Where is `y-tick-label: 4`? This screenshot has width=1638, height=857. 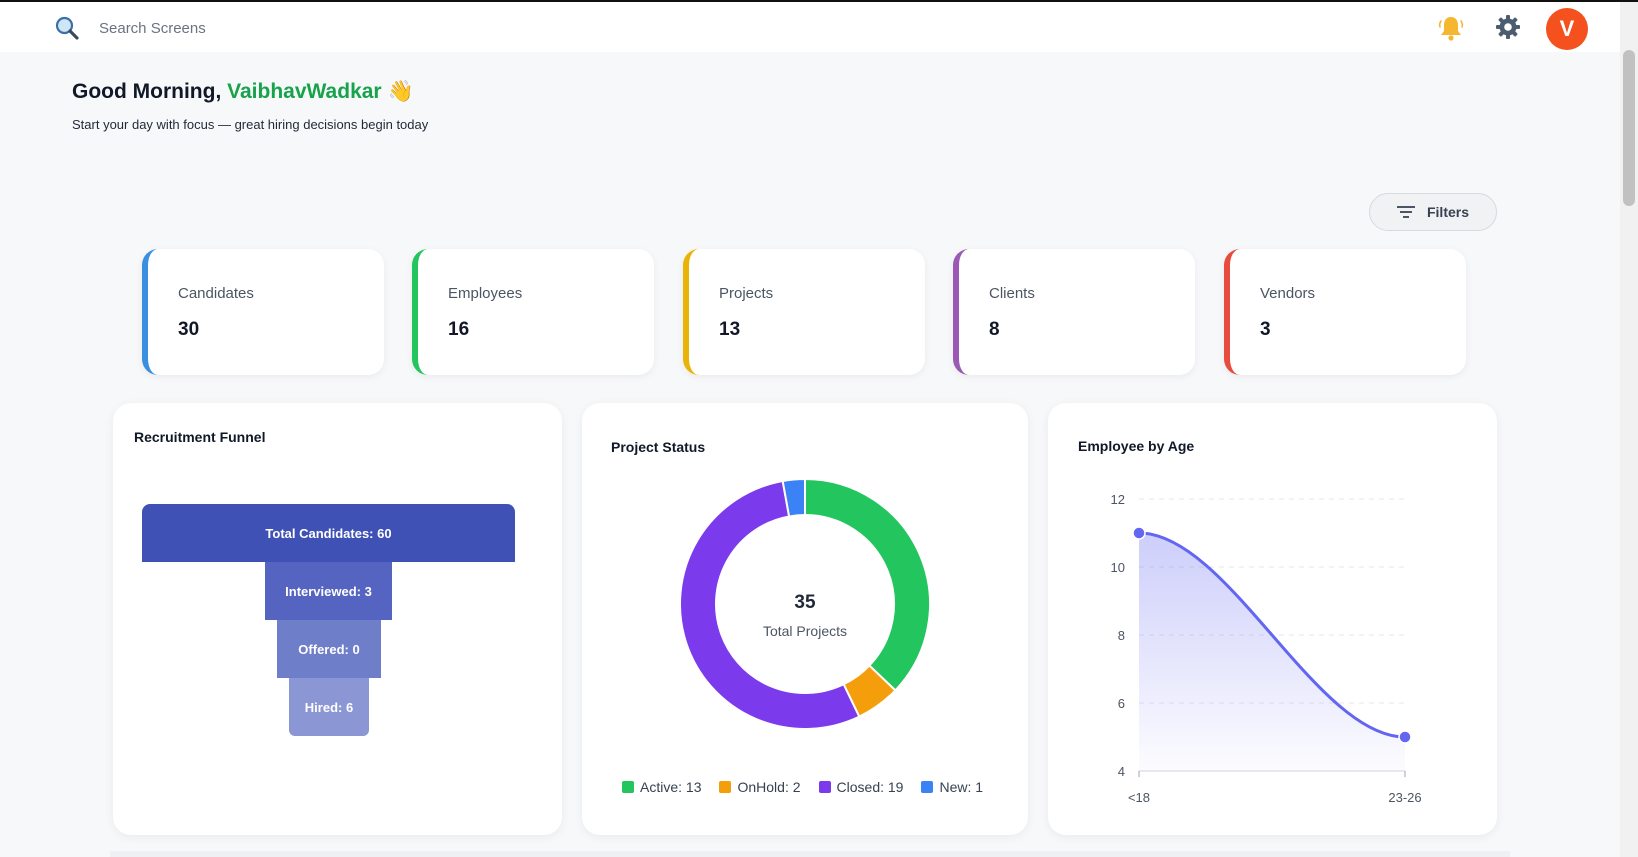
y-tick-label: 4 is located at coordinates (1121, 771).